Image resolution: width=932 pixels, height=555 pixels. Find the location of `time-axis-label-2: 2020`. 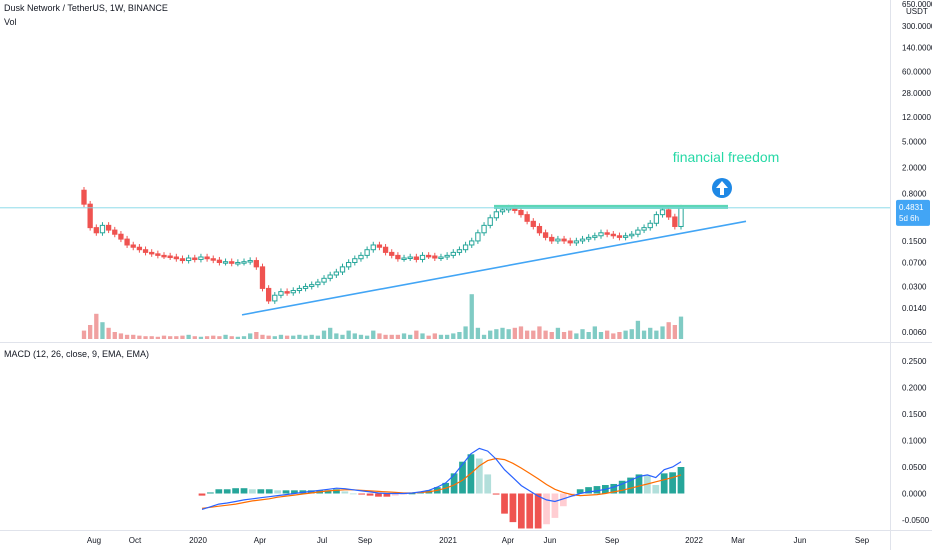

time-axis-label-2: 2020 is located at coordinates (198, 540).